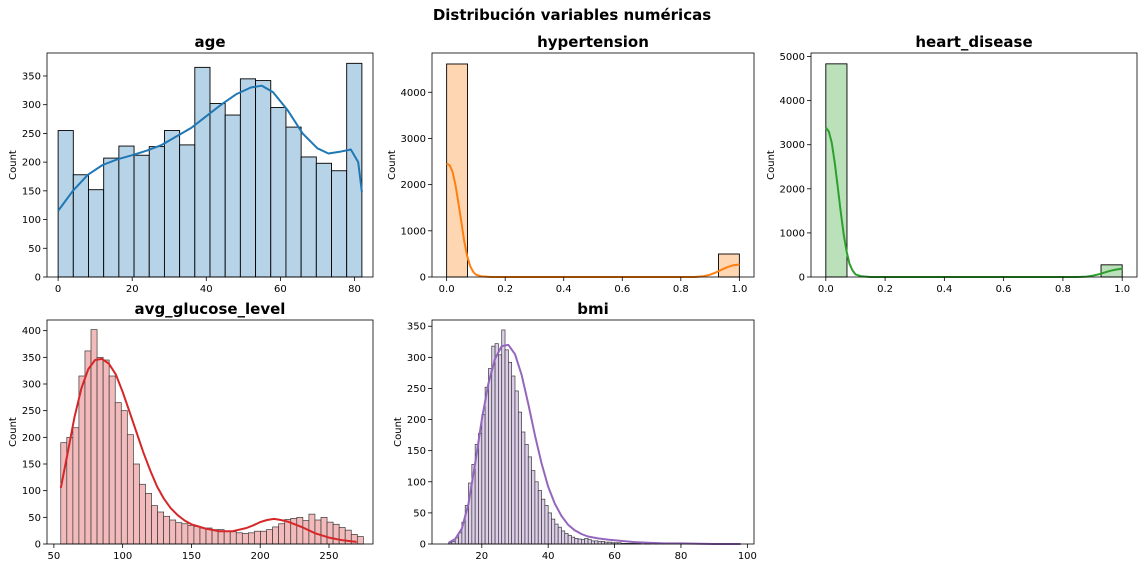 The image size is (1144, 568). I want to click on x-tick-label: 100, so click(747, 556).